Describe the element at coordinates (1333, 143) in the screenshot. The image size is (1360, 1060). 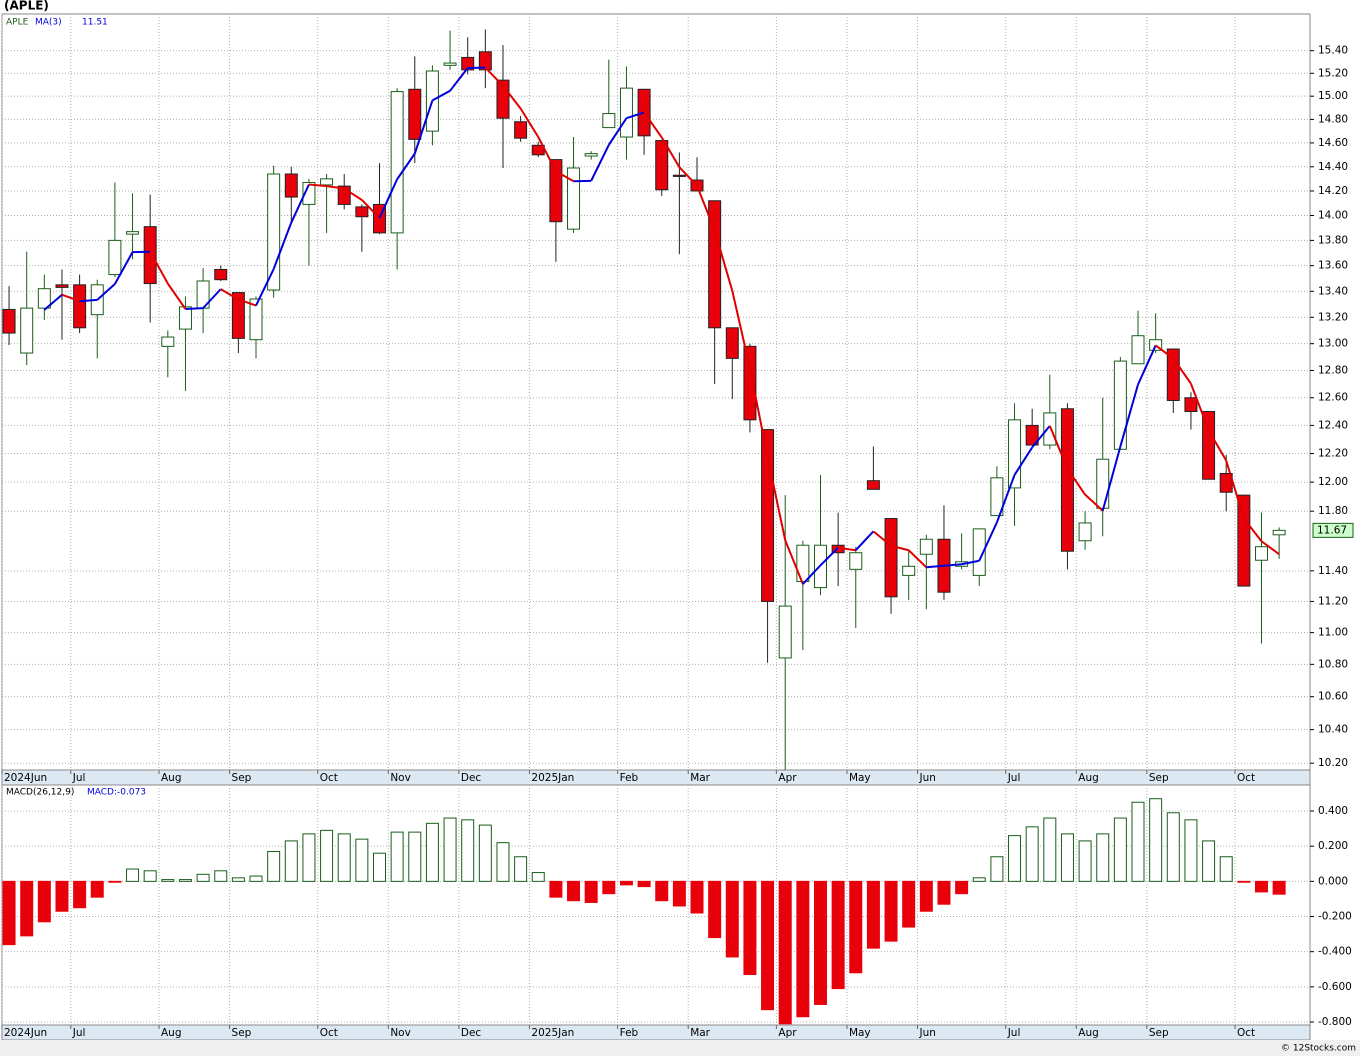
I see `y-tick-label: 14.60` at that location.